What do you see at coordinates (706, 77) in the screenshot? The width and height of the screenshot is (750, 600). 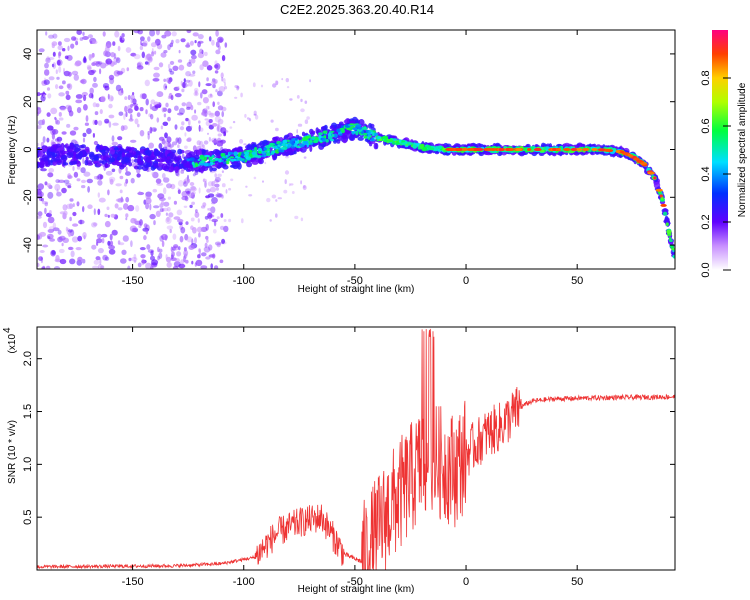 I see `colorbar-tick-label: 0.8` at bounding box center [706, 77].